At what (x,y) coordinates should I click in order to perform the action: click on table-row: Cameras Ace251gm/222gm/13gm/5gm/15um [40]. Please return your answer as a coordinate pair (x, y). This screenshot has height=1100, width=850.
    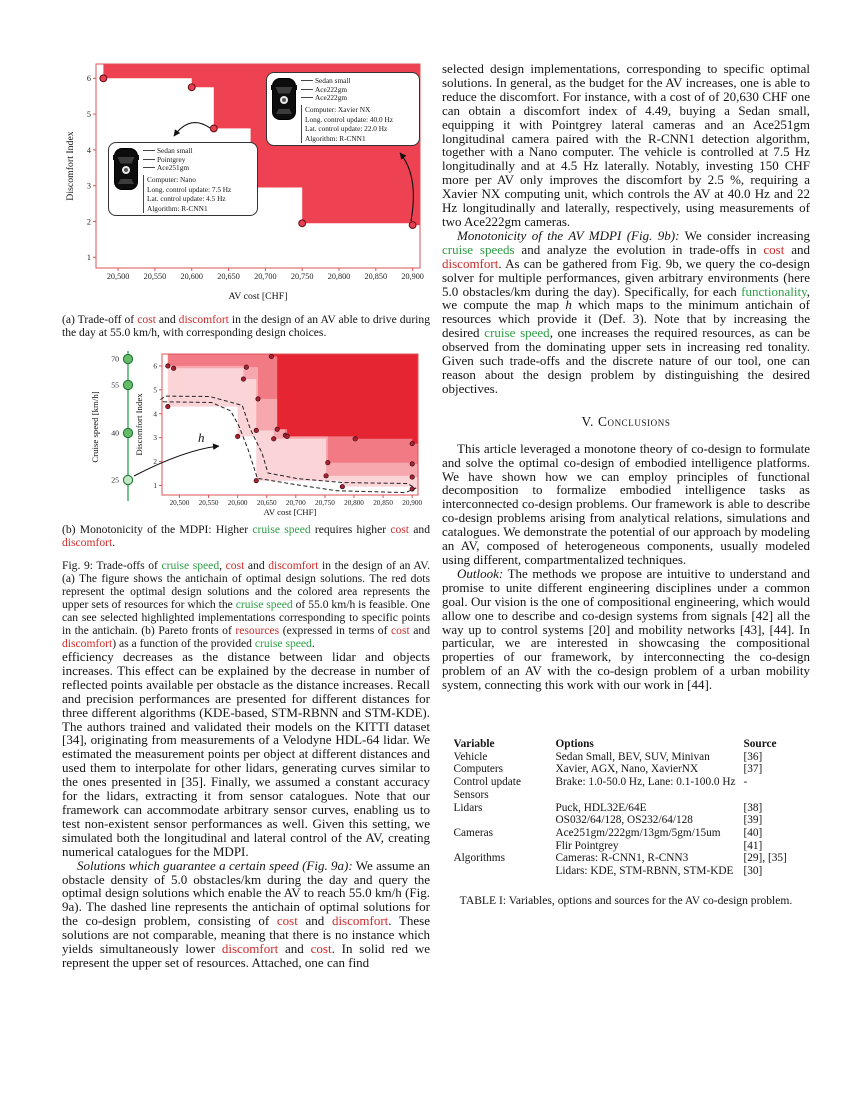
    Looking at the image, I should click on (626, 833).